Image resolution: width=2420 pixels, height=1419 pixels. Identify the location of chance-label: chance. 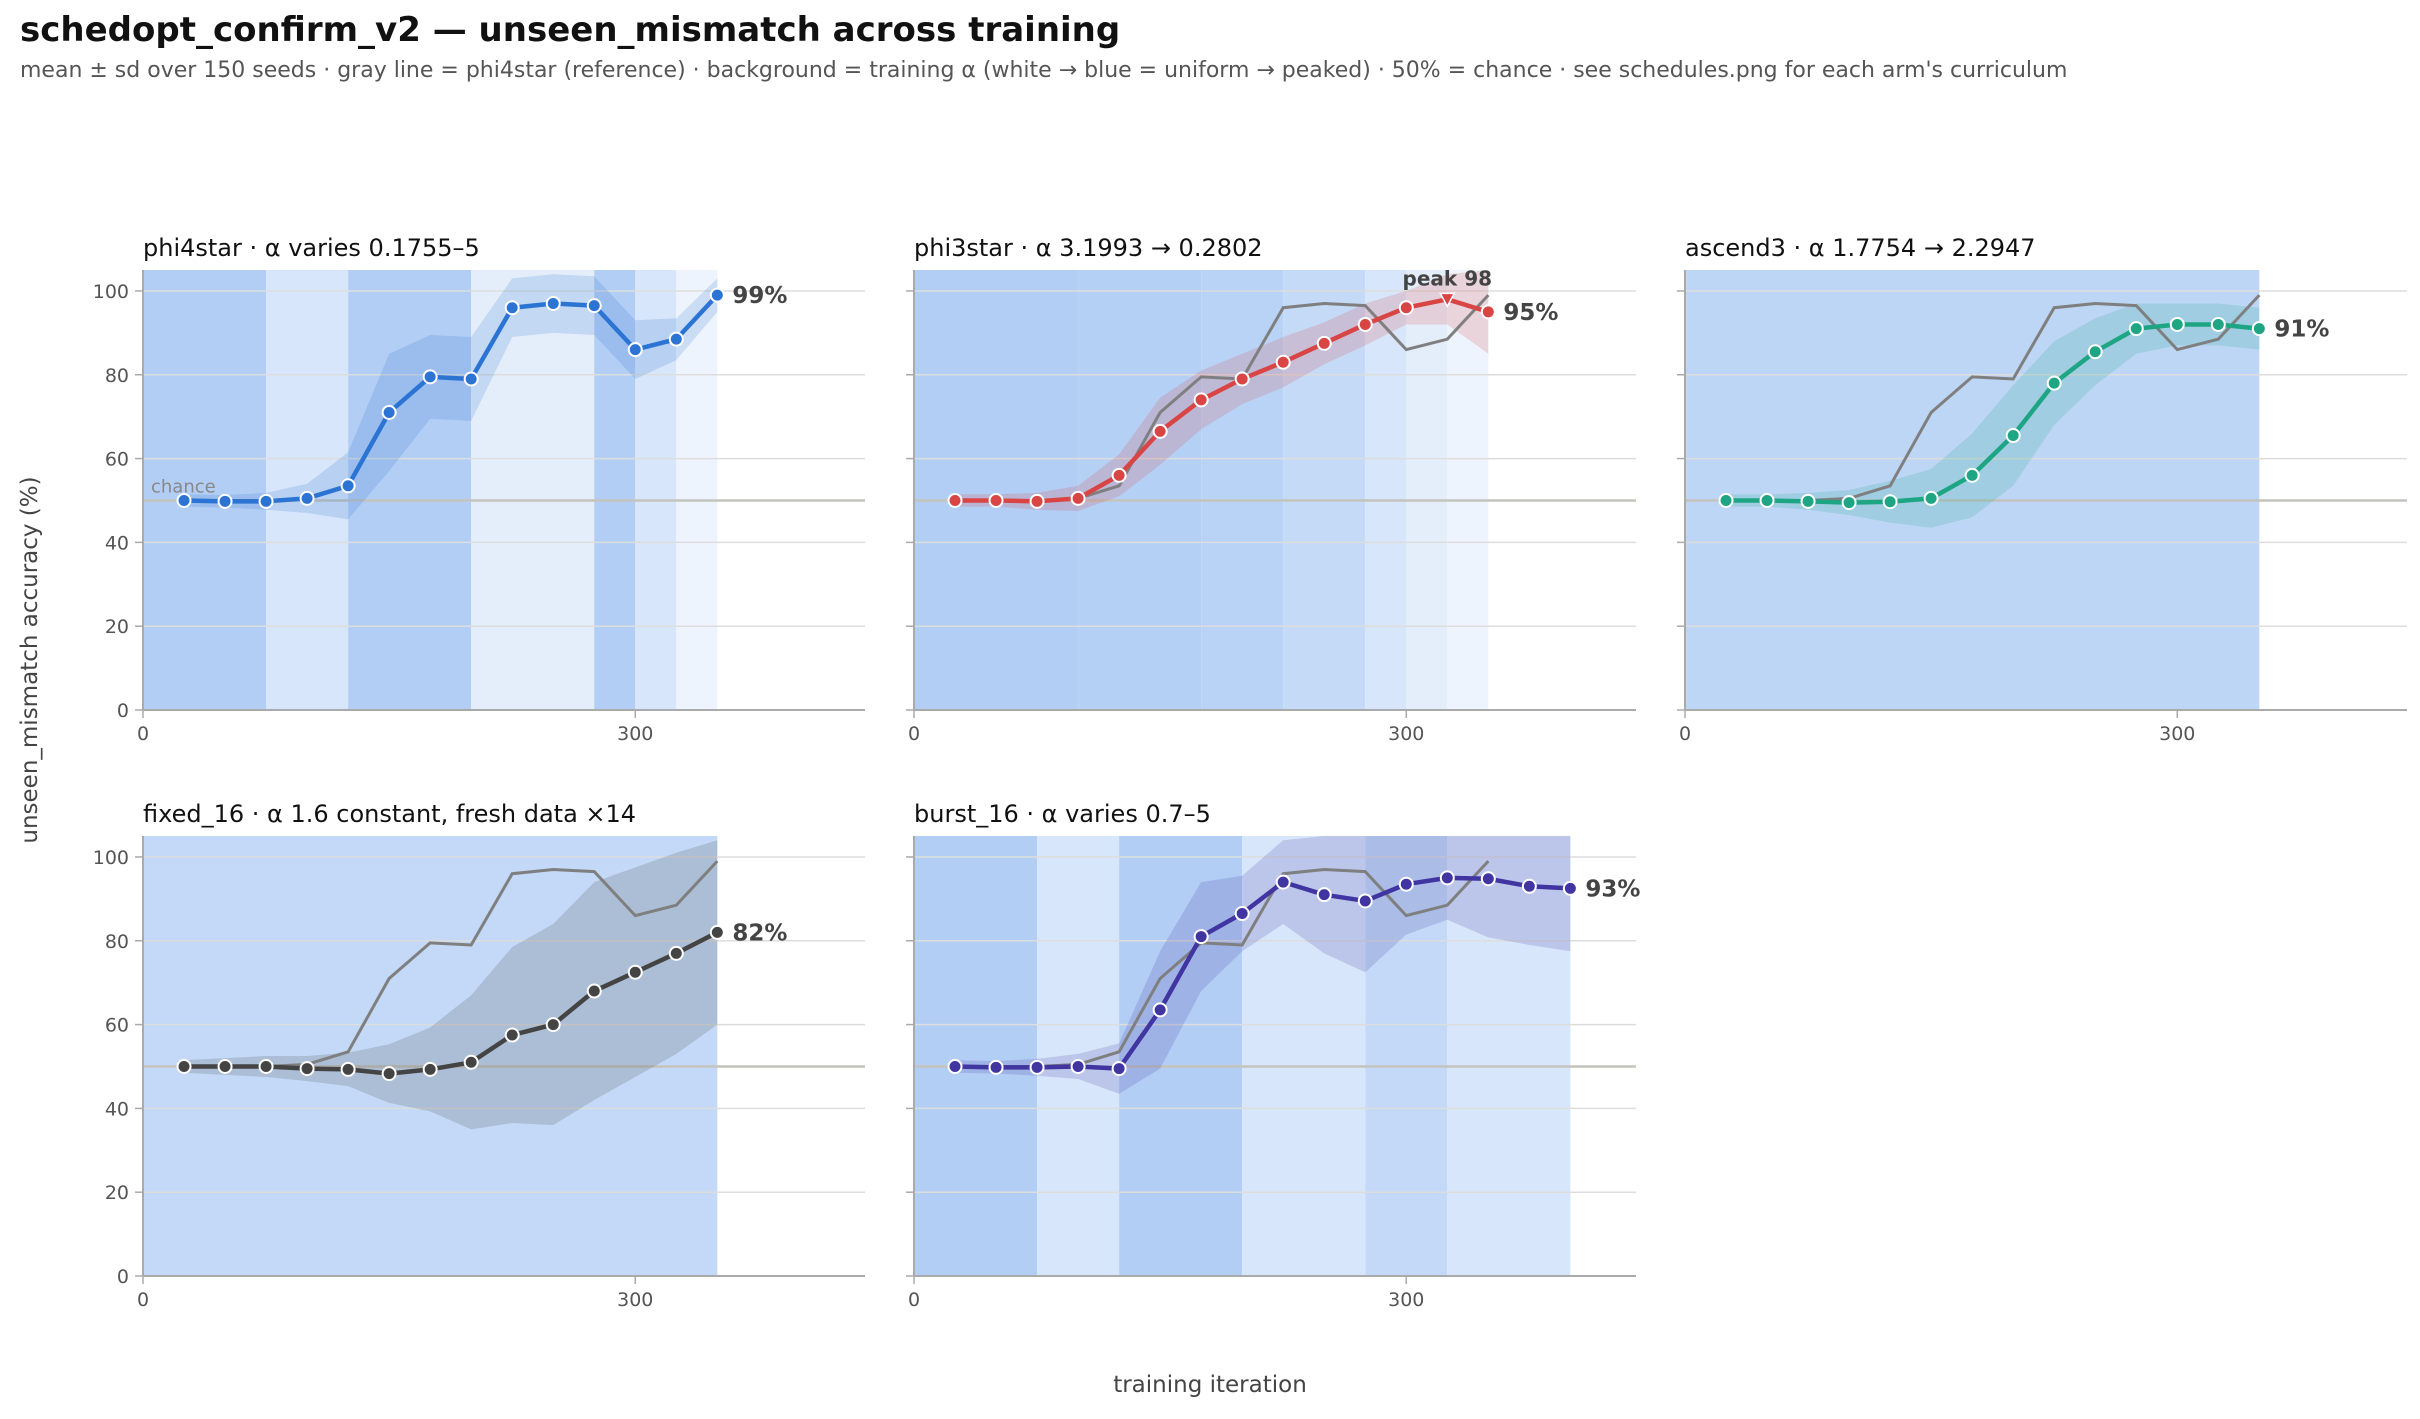
(183, 486).